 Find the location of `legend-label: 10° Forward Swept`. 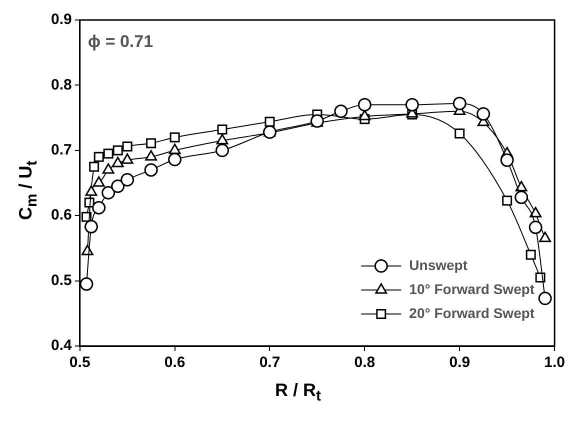

legend-label: 10° Forward Swept is located at coordinates (472, 288).